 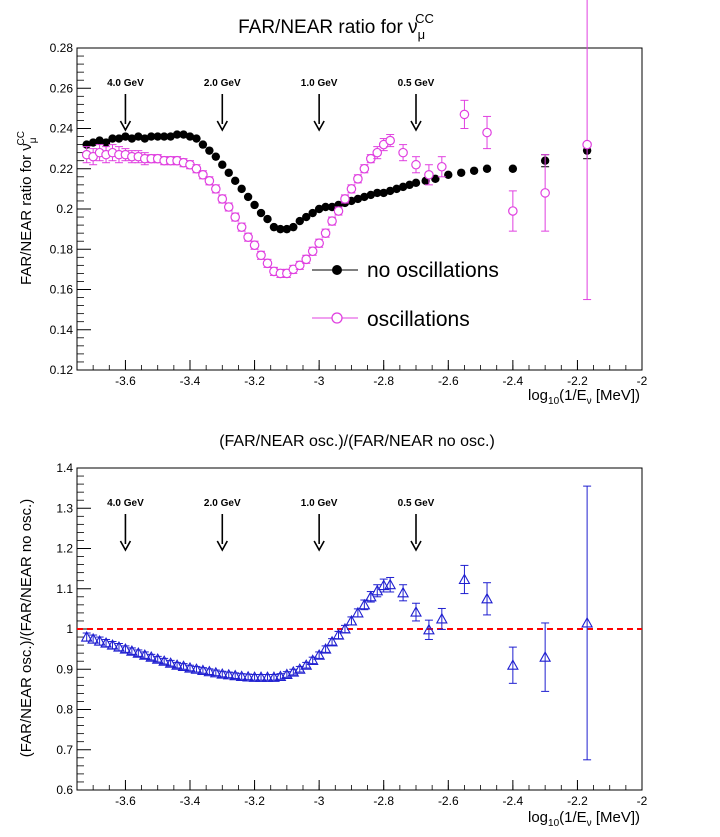 I want to click on y-tick-label: 0.26, so click(x=62, y=88).